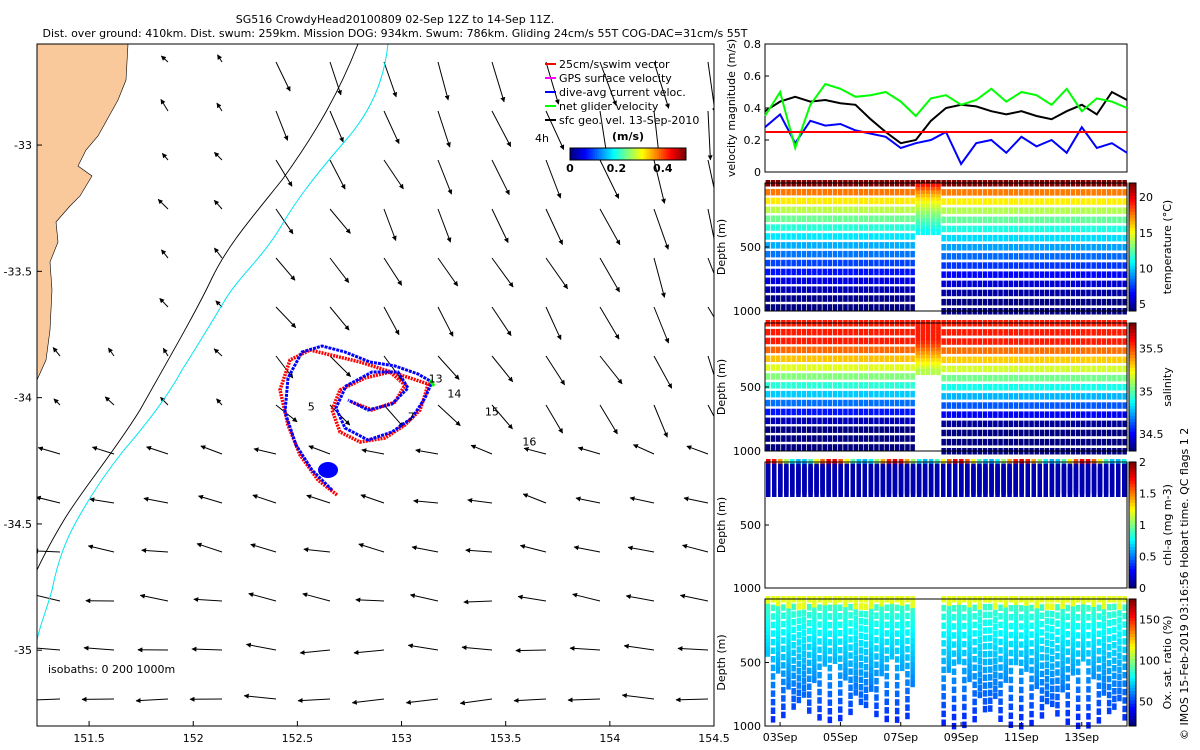 The height and width of the screenshot is (750, 1200). What do you see at coordinates (629, 120) in the screenshot?
I see `legend-entry: sfc geo. vel. 13-Sep-2010` at bounding box center [629, 120].